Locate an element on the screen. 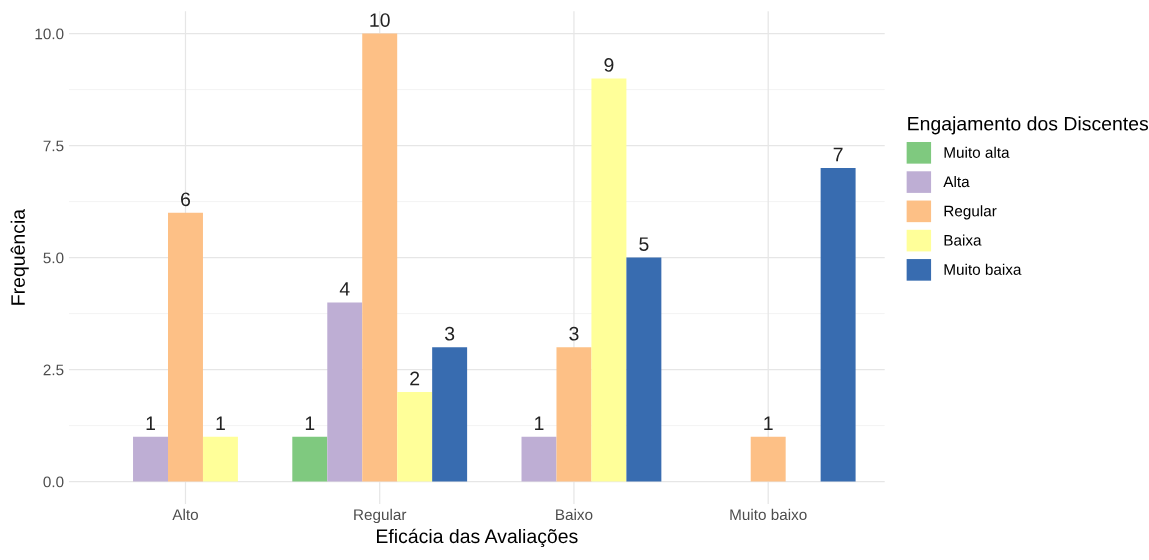  x-axis-title: Eficácia das Avaliações is located at coordinates (477, 538).